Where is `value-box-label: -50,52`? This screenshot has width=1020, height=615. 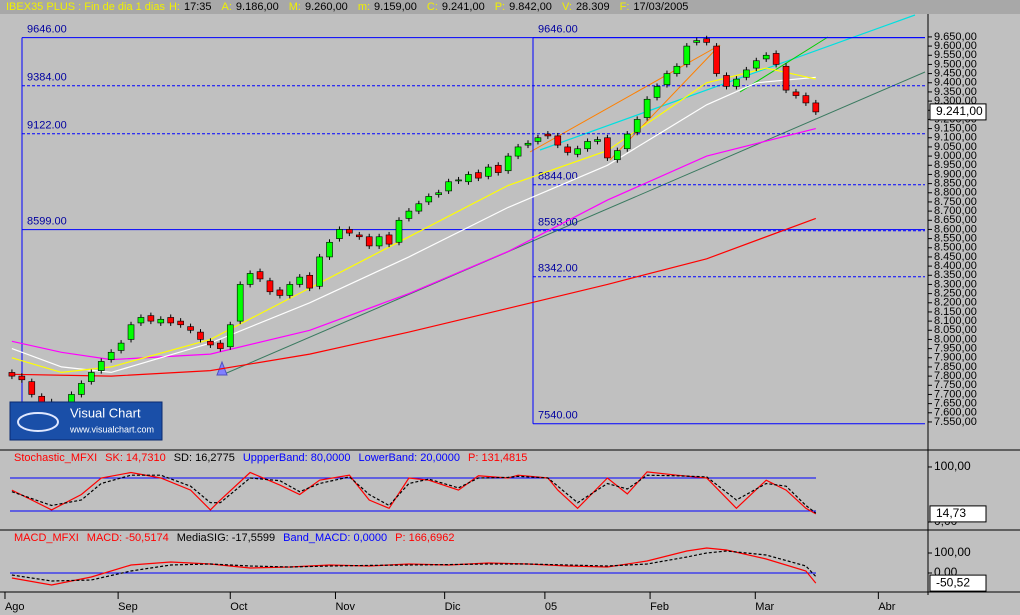 value-box-label: -50,52 is located at coordinates (953, 582).